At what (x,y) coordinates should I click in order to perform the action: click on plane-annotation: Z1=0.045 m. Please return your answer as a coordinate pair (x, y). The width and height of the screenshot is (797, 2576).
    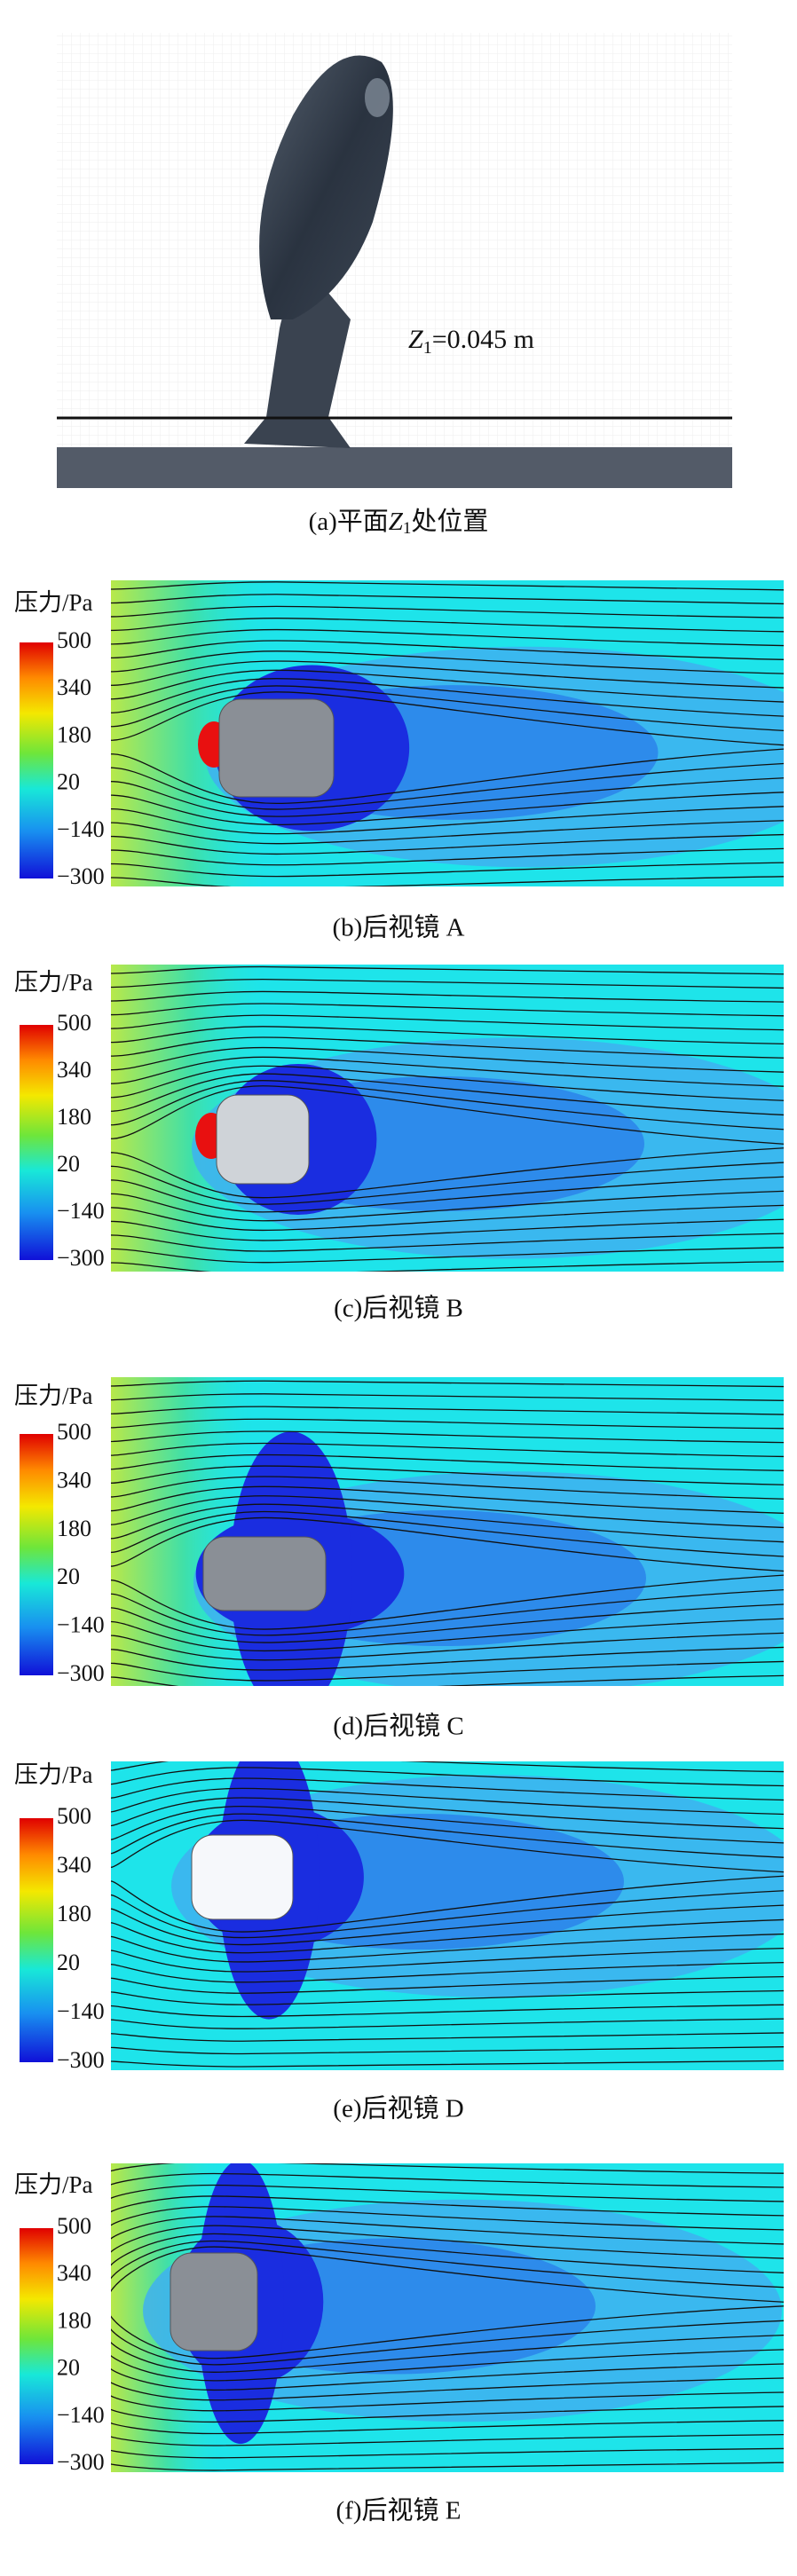
    Looking at the image, I should click on (471, 341).